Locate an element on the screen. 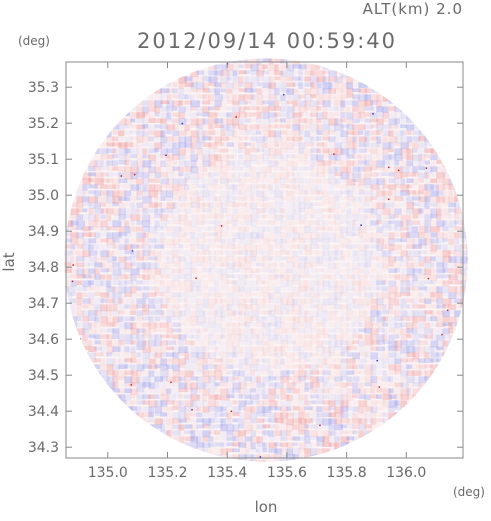  x-tick-label: 135.0 is located at coordinates (108, 473).